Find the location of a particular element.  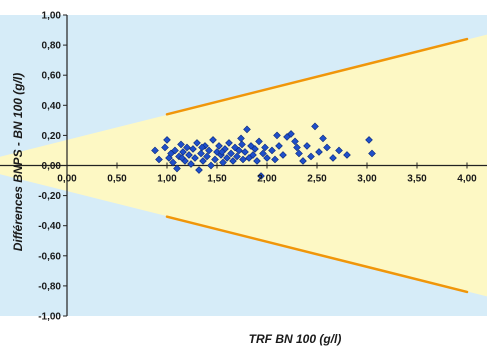

y-tick-label: -0,40 is located at coordinates (49, 226).